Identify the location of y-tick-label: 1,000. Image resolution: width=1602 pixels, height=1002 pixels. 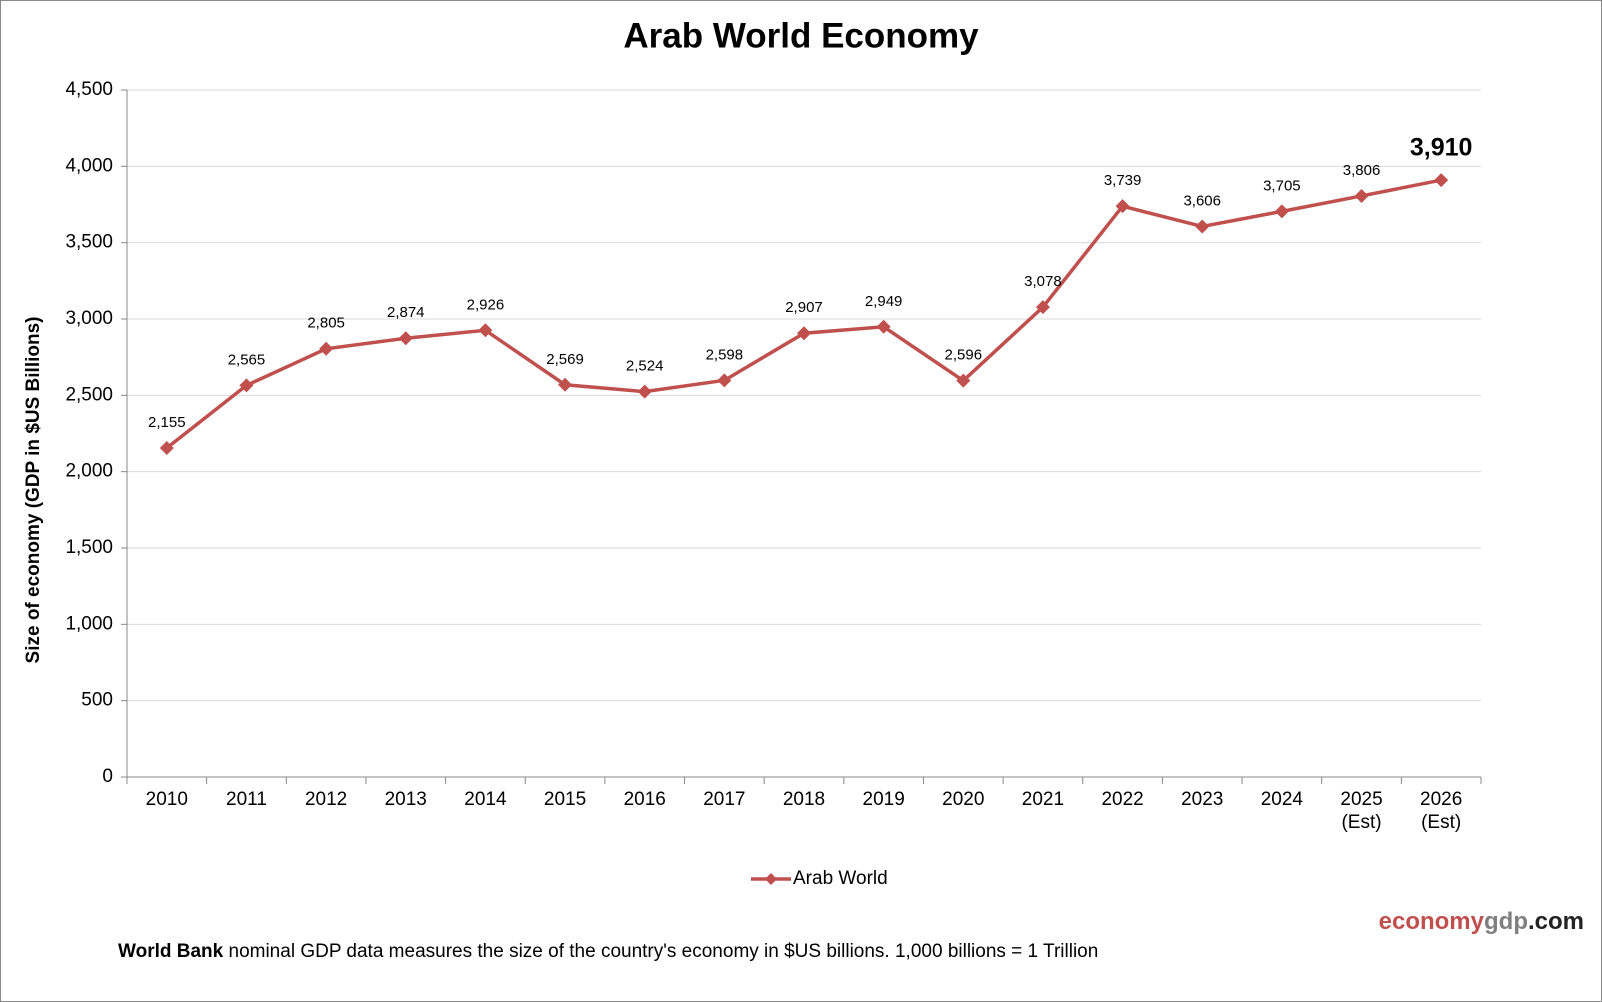
(89, 623).